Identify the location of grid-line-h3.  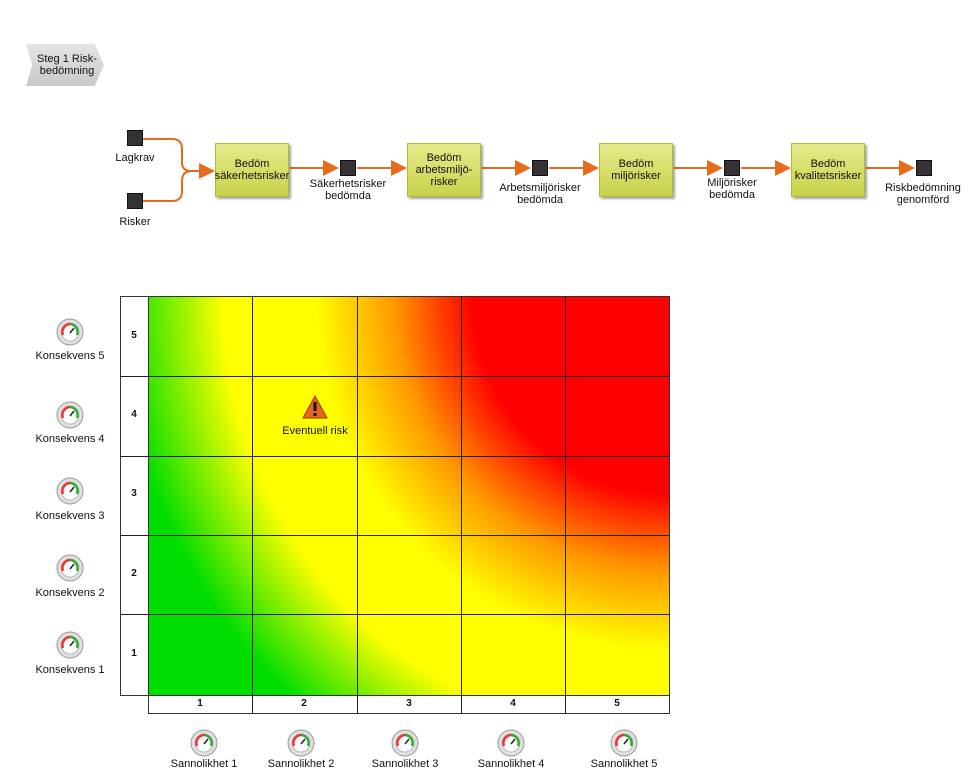
(409, 535).